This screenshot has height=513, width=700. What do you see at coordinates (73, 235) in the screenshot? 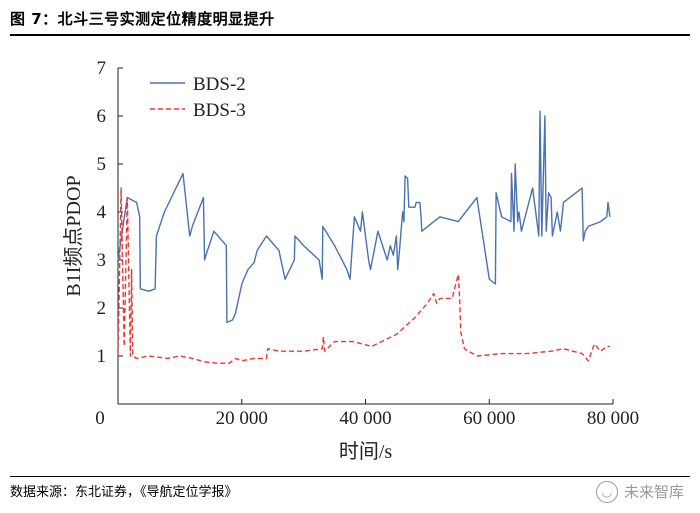
I see `y-axis-title: B1I频点PDOP` at bounding box center [73, 235].